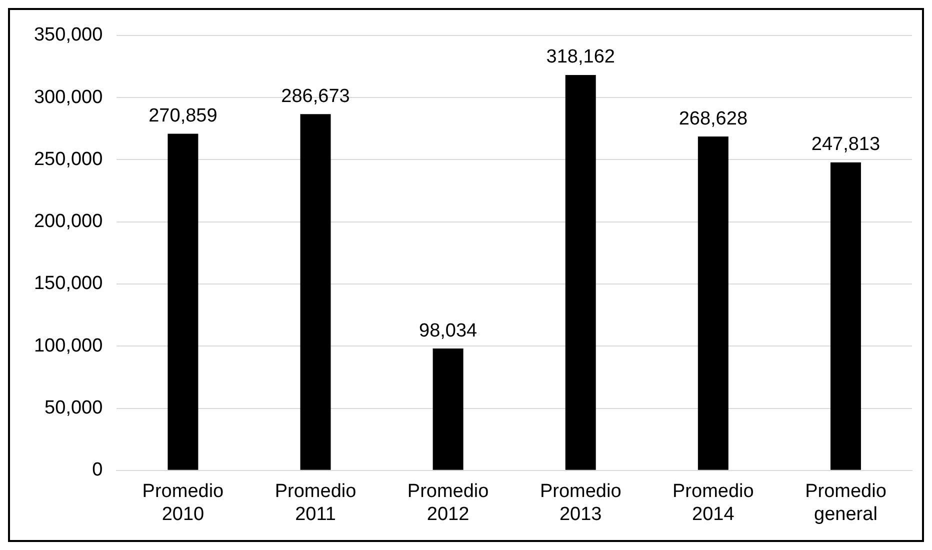  What do you see at coordinates (448, 331) in the screenshot?
I see `data-label: 98,034` at bounding box center [448, 331].